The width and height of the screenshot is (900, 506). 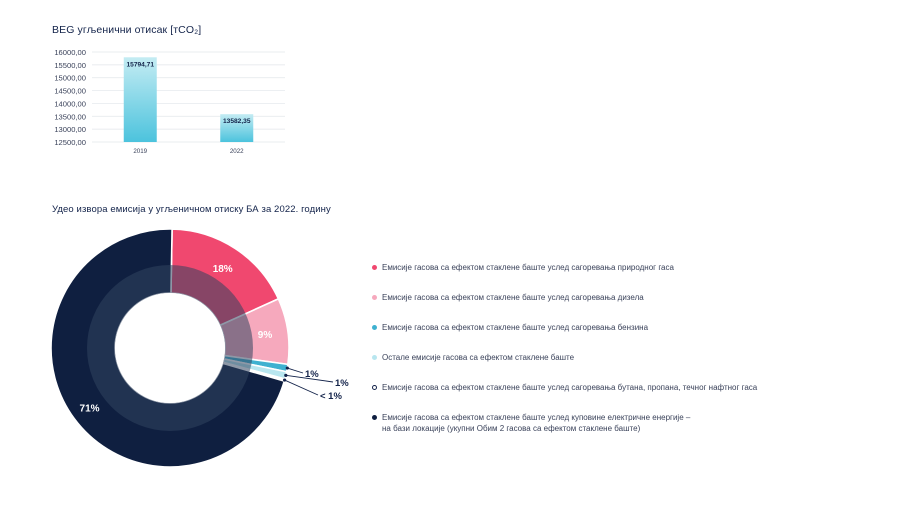 I want to click on inner-ring, so click(x=170, y=348).